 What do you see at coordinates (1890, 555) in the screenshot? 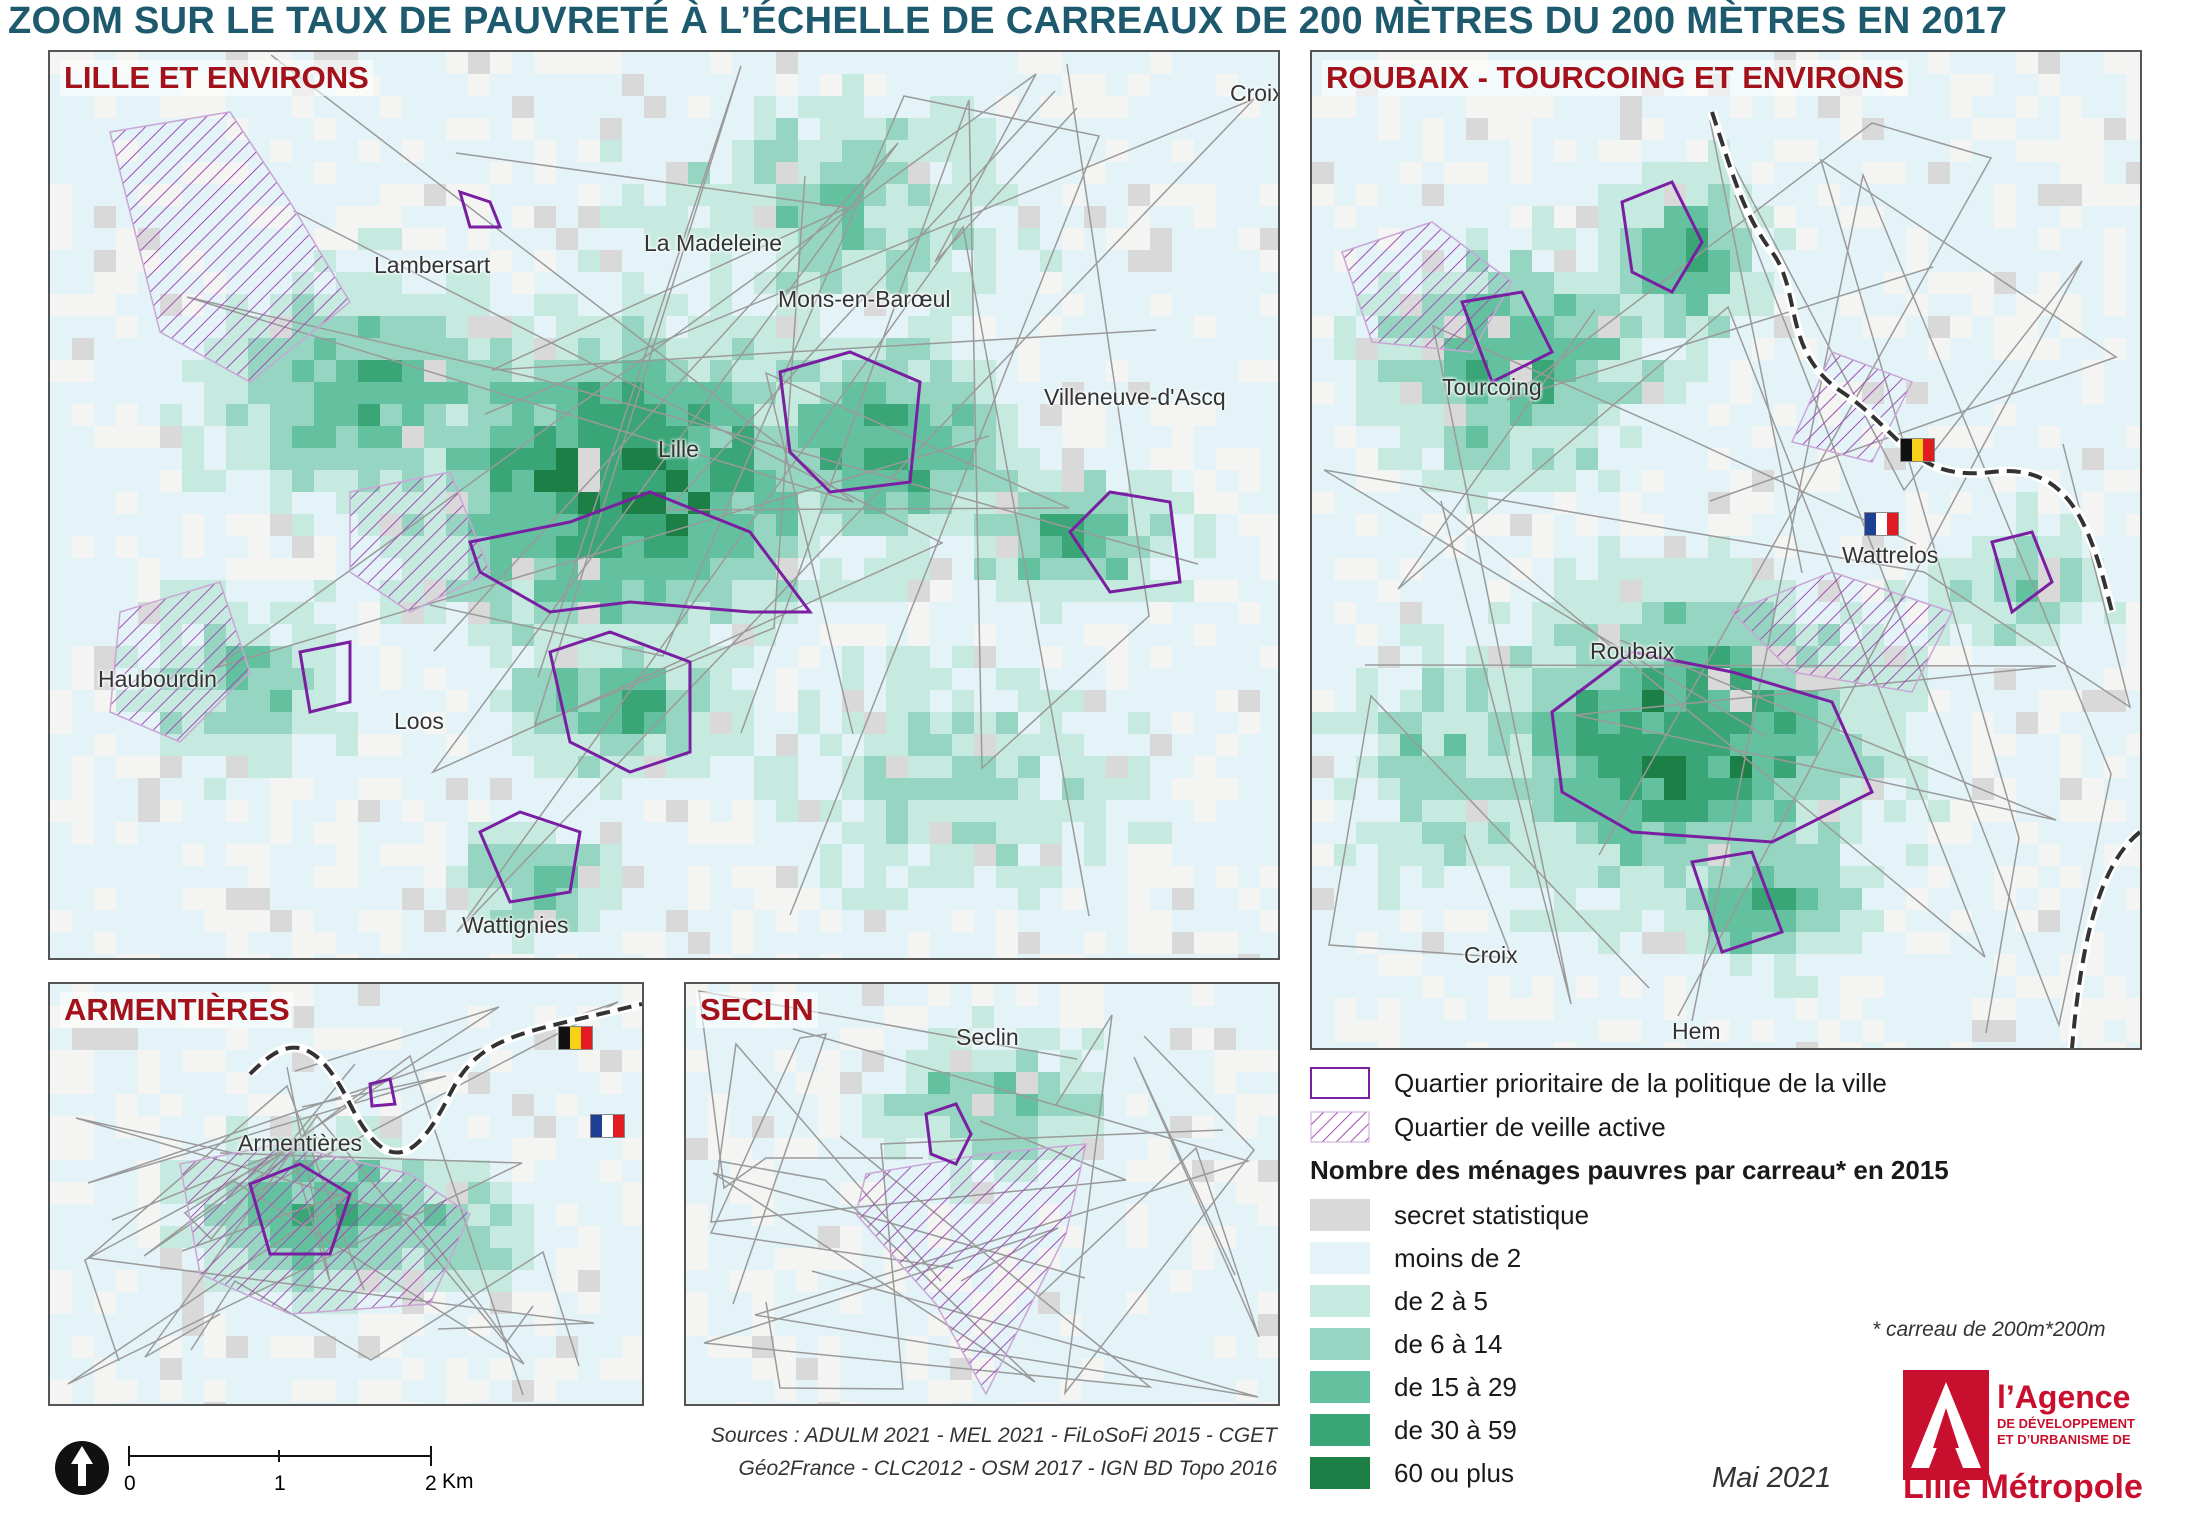
I see `place-label: Wattrelos` at bounding box center [1890, 555].